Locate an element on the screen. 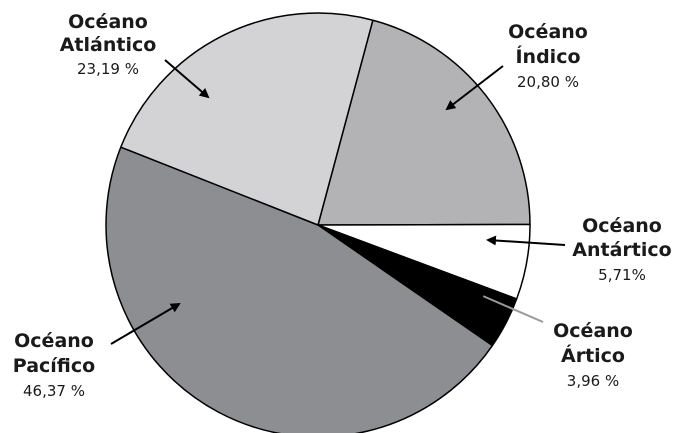 This screenshot has height=433, width=677. arrow-artico is located at coordinates (509, 307).